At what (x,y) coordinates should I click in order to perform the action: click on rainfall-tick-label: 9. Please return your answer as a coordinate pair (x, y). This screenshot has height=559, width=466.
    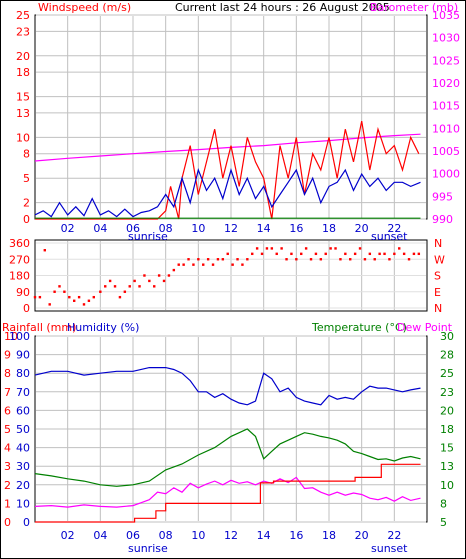
    Looking at the image, I should click on (7, 355).